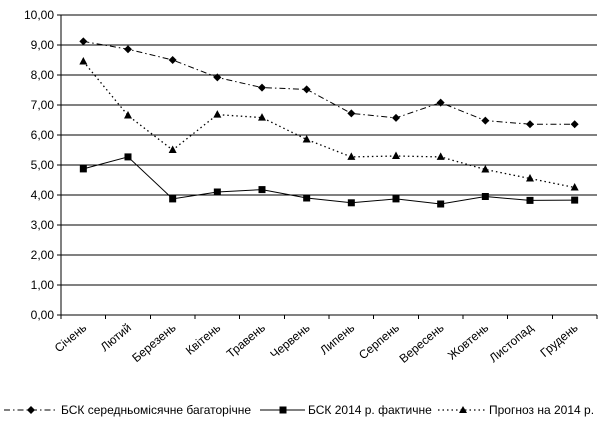 Image resolution: width=603 pixels, height=421 pixels. What do you see at coordinates (156, 410) in the screenshot?
I see `legend-label-0: БСК середньомісячне багаторічне` at bounding box center [156, 410].